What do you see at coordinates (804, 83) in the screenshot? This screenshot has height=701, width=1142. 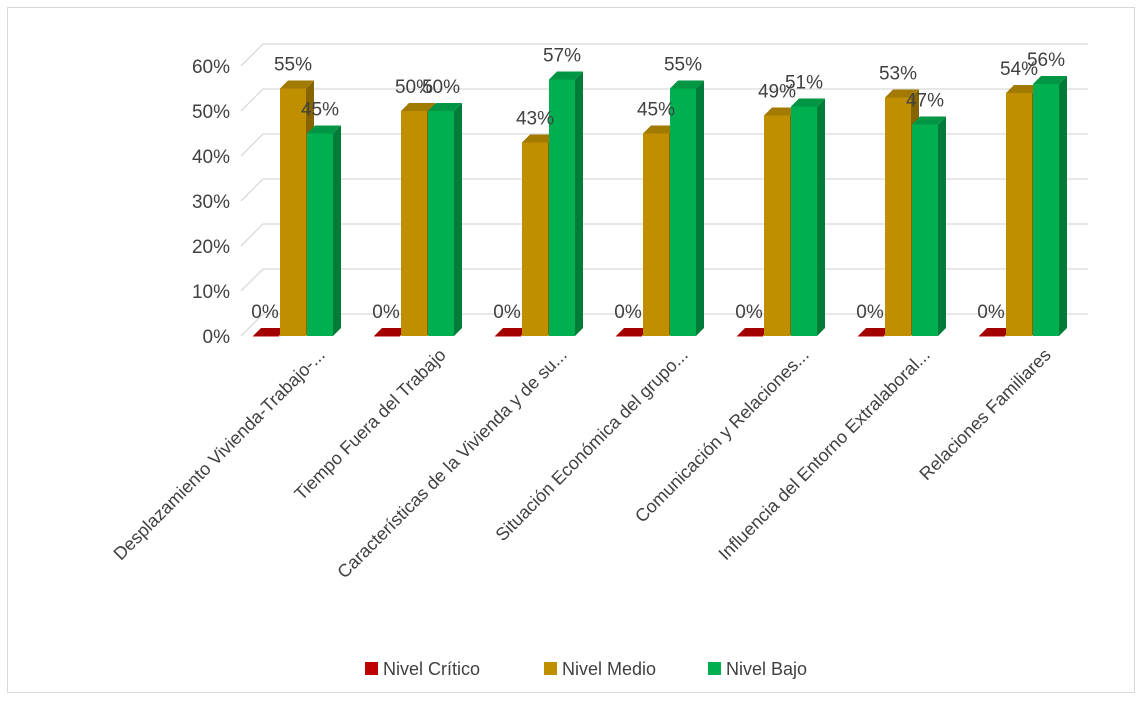 I see `data-label: 51%` at bounding box center [804, 83].